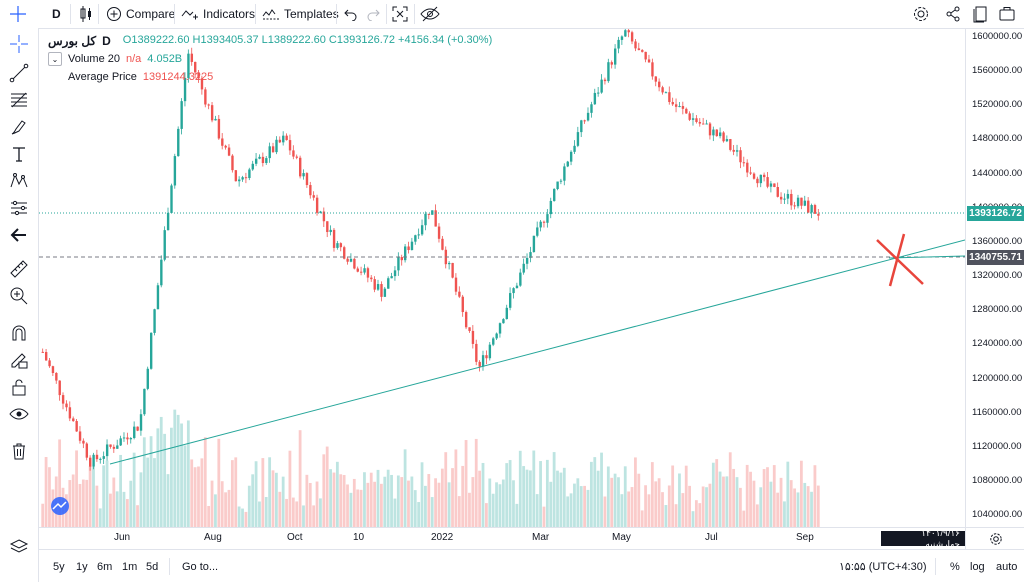  Describe the element at coordinates (977, 566) in the screenshot. I see `log-toggle: log` at that location.